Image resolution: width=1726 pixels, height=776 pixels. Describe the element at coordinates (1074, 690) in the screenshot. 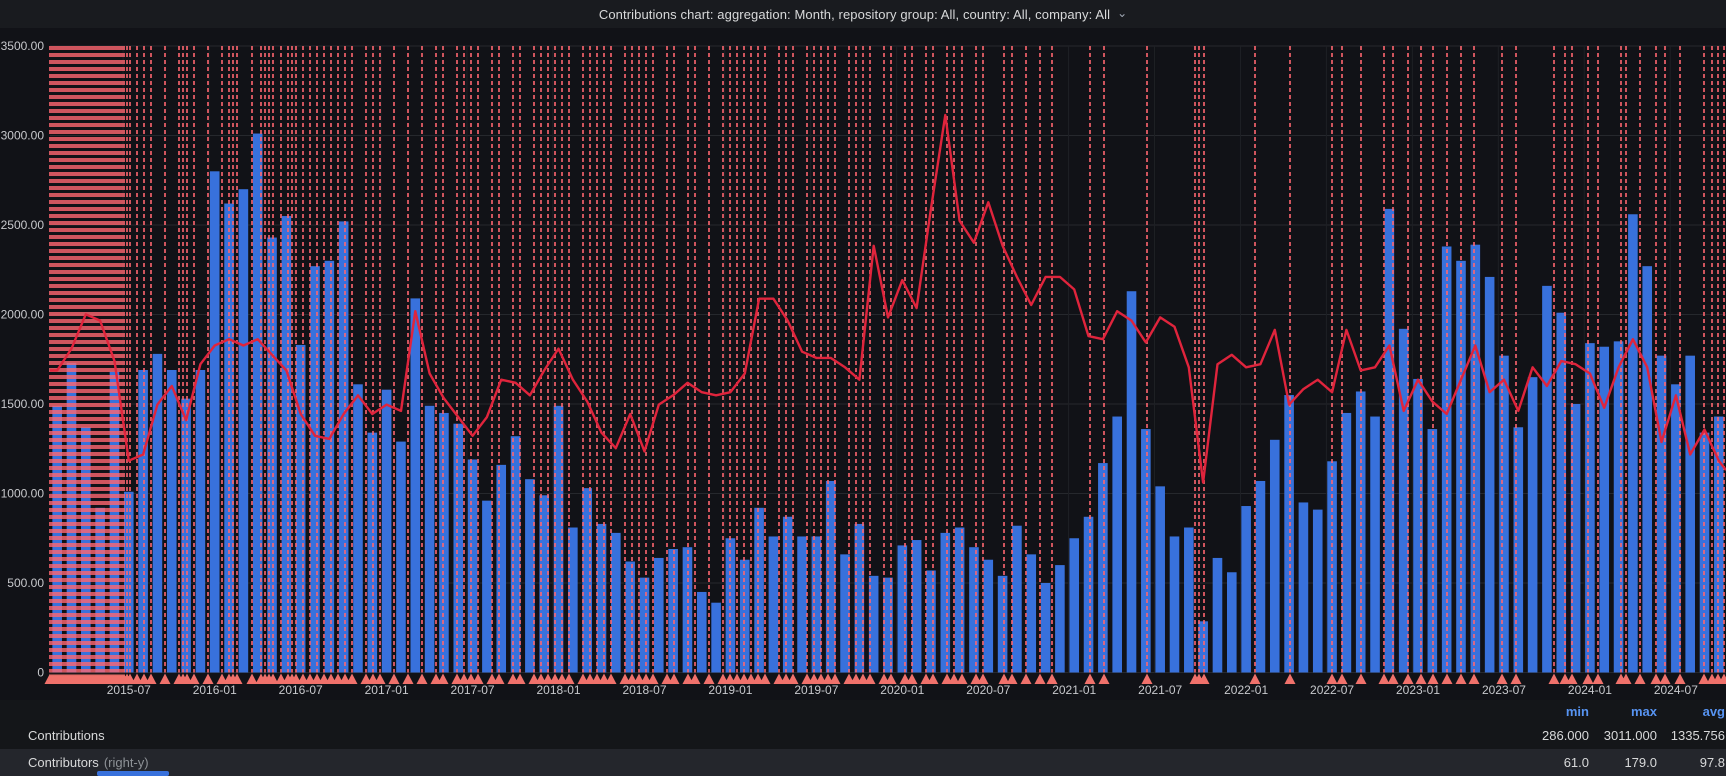

I see `svg-text: 2021-01` at that location.